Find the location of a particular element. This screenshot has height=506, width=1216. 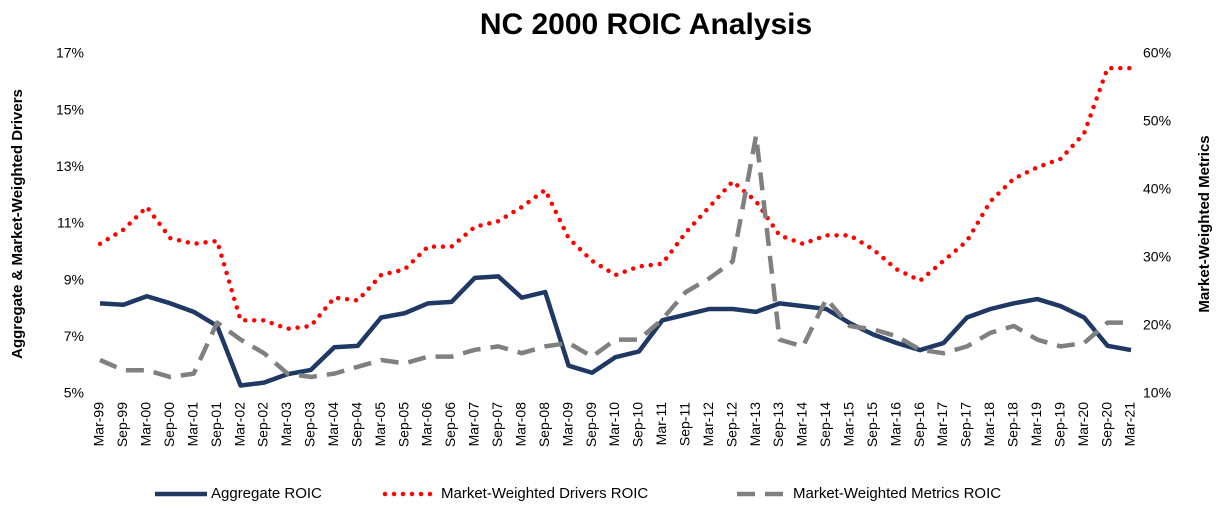

x-tick-label: Mar-18 is located at coordinates (989, 424).